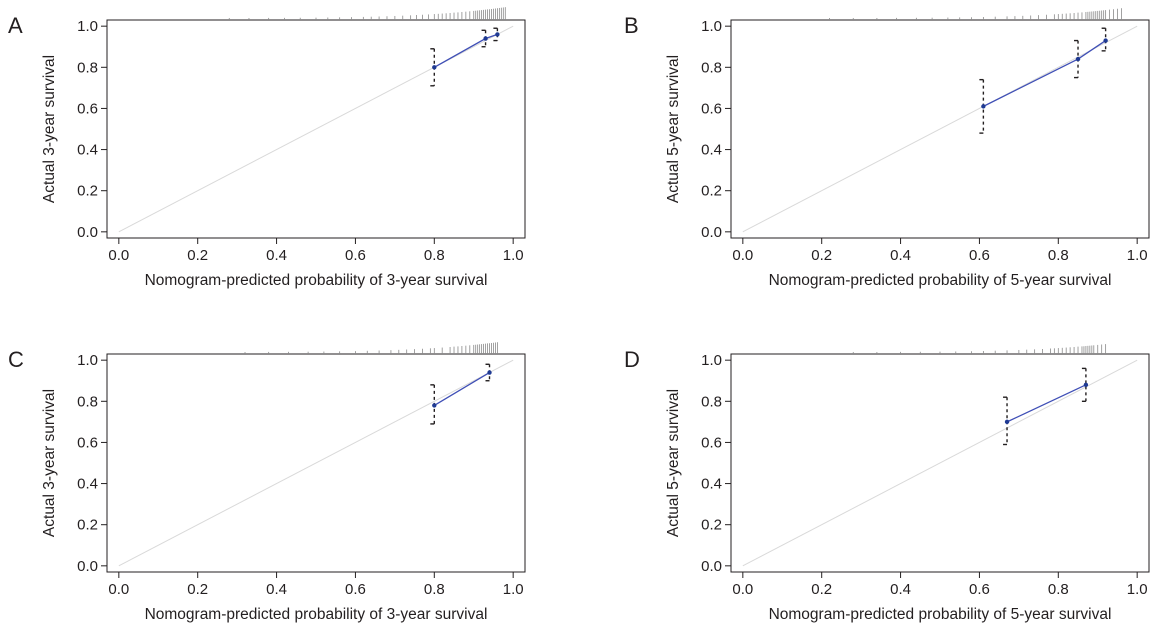  What do you see at coordinates (632, 359) in the screenshot?
I see `panel-letter-d: D` at bounding box center [632, 359].